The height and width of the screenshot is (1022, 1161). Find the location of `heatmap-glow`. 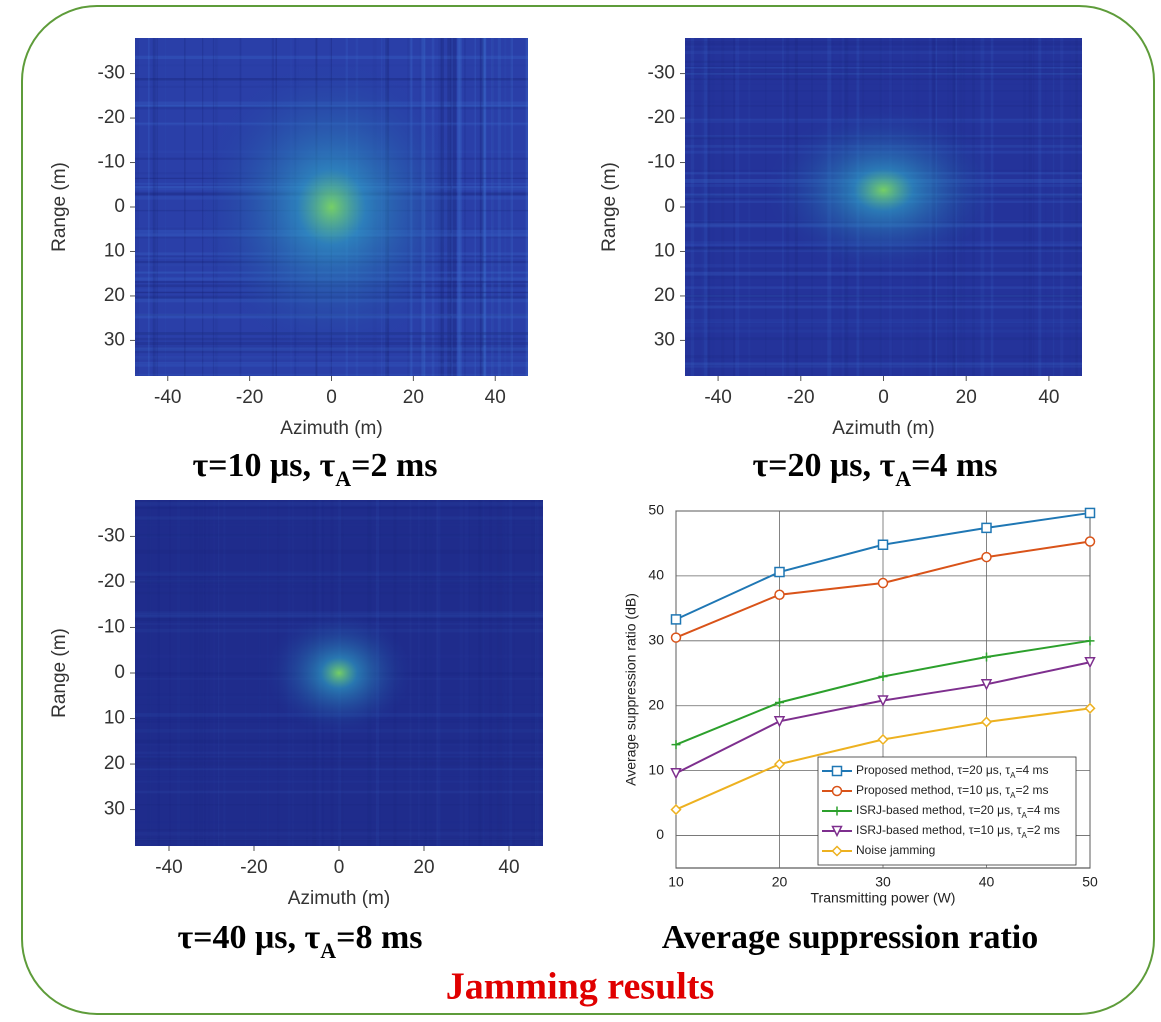

heatmap-glow is located at coordinates (331, 207).